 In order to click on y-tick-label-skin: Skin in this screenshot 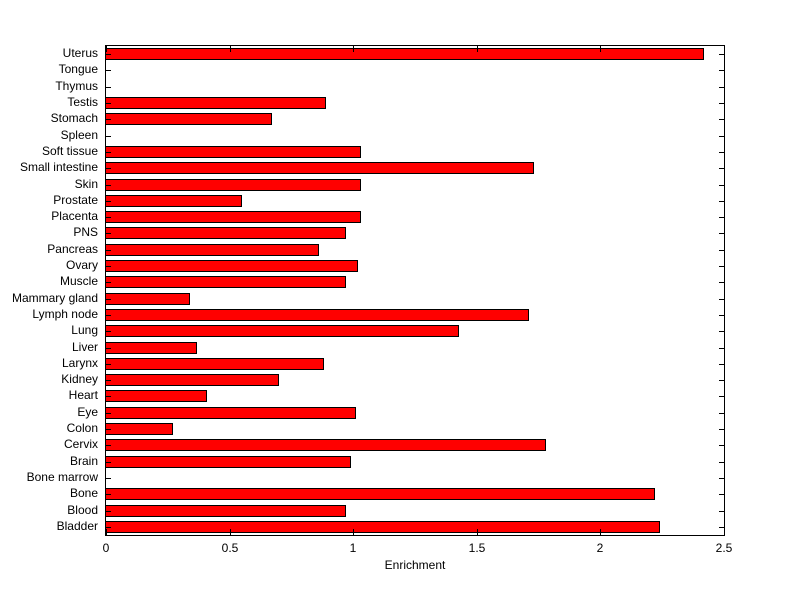, I will do `click(86, 184)`.